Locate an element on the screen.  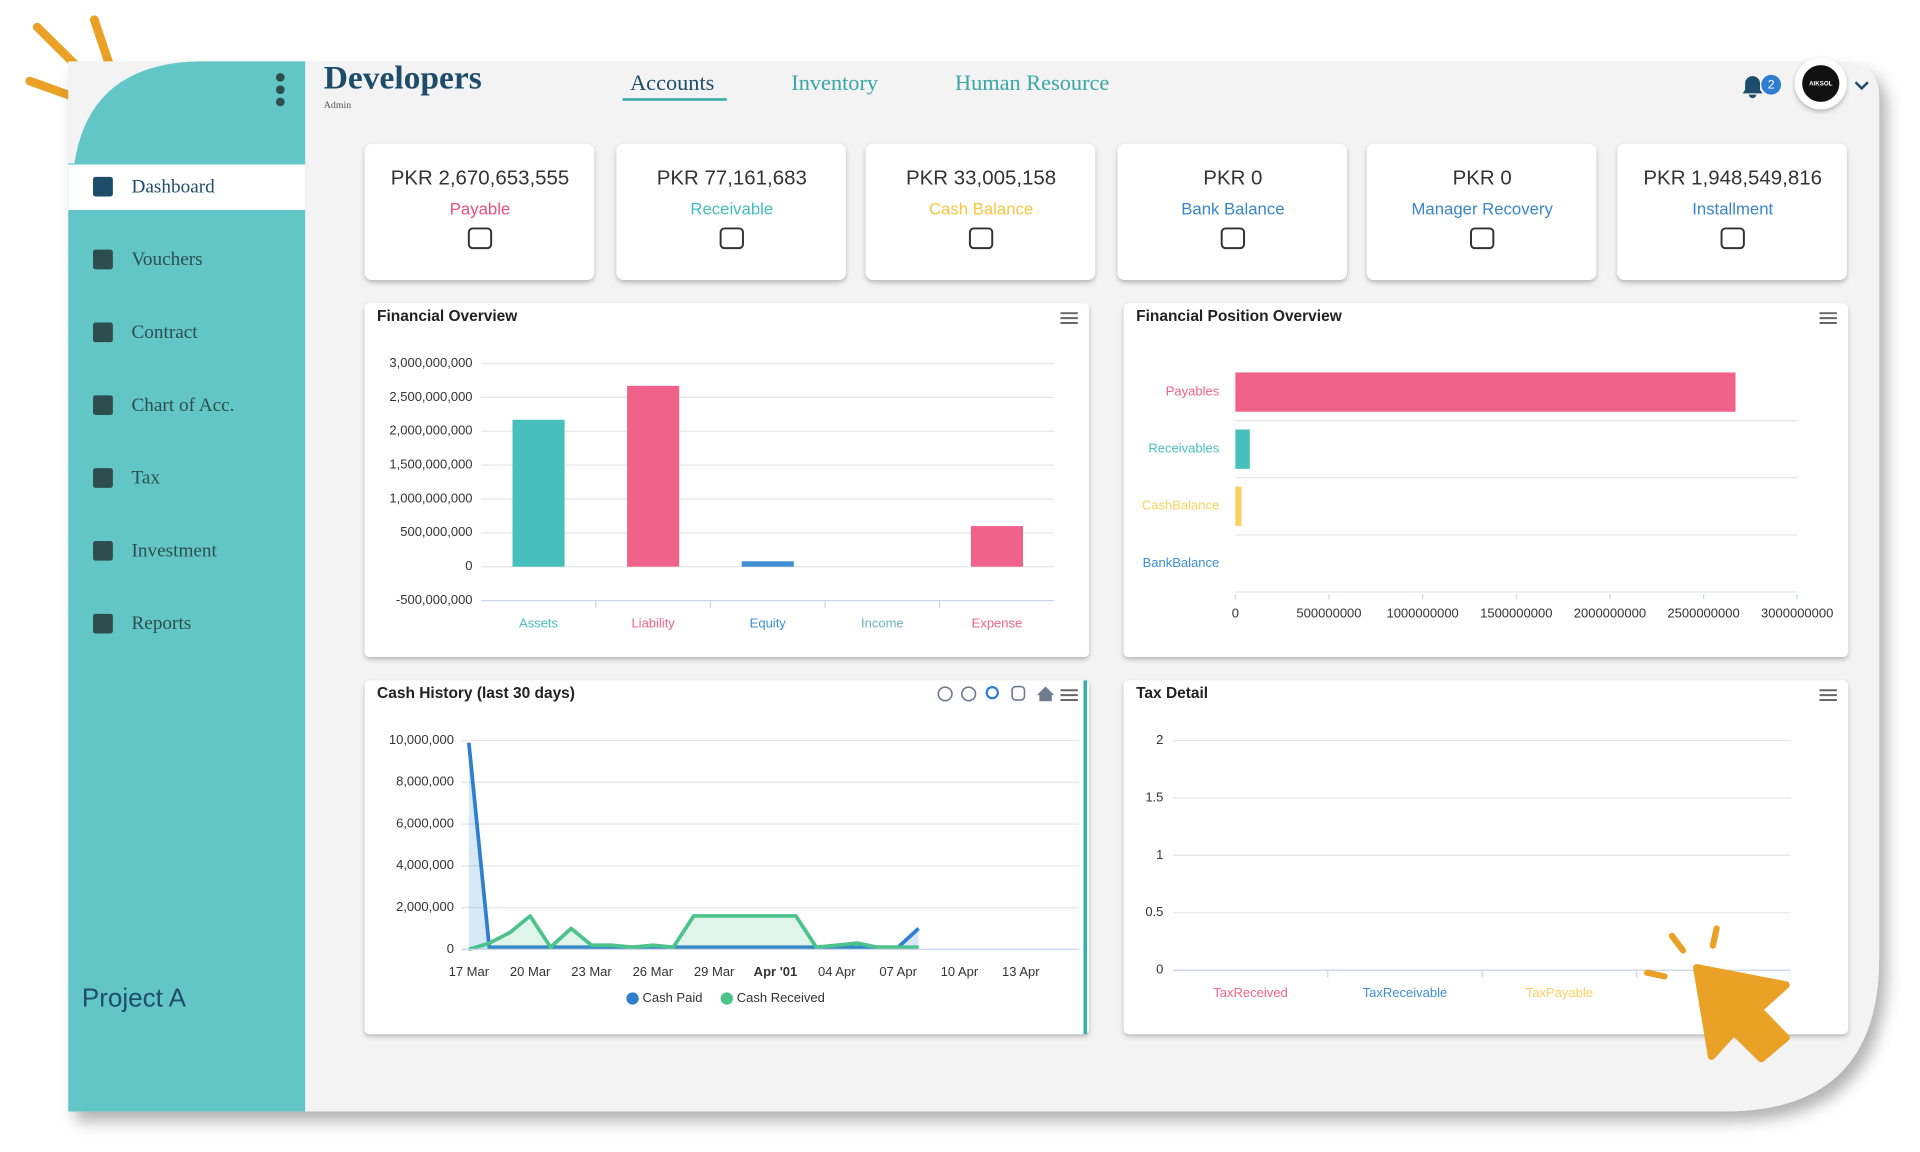
x-tick-label: 500000000 is located at coordinates (1328, 613).